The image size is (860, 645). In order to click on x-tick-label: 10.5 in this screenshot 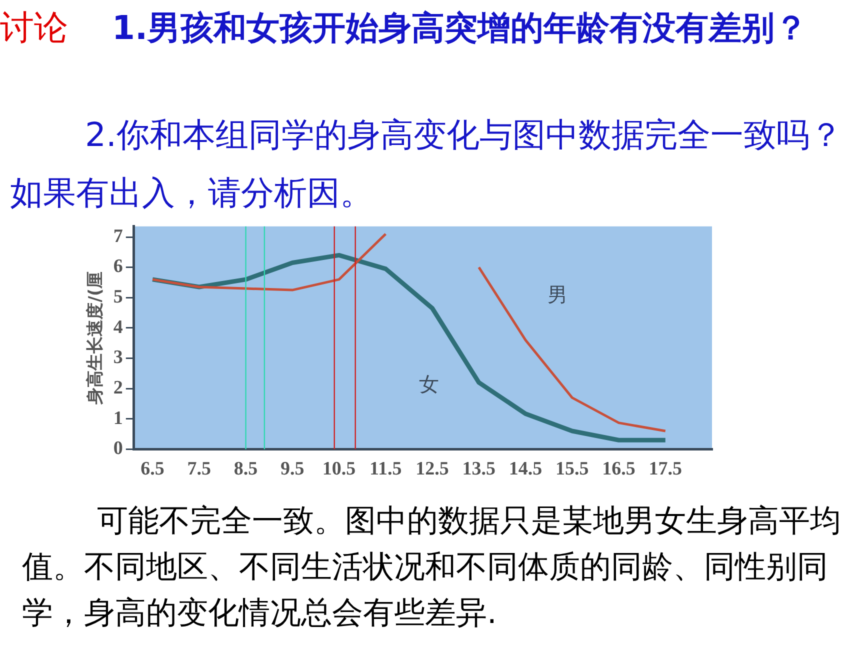, I will do `click(339, 469)`.